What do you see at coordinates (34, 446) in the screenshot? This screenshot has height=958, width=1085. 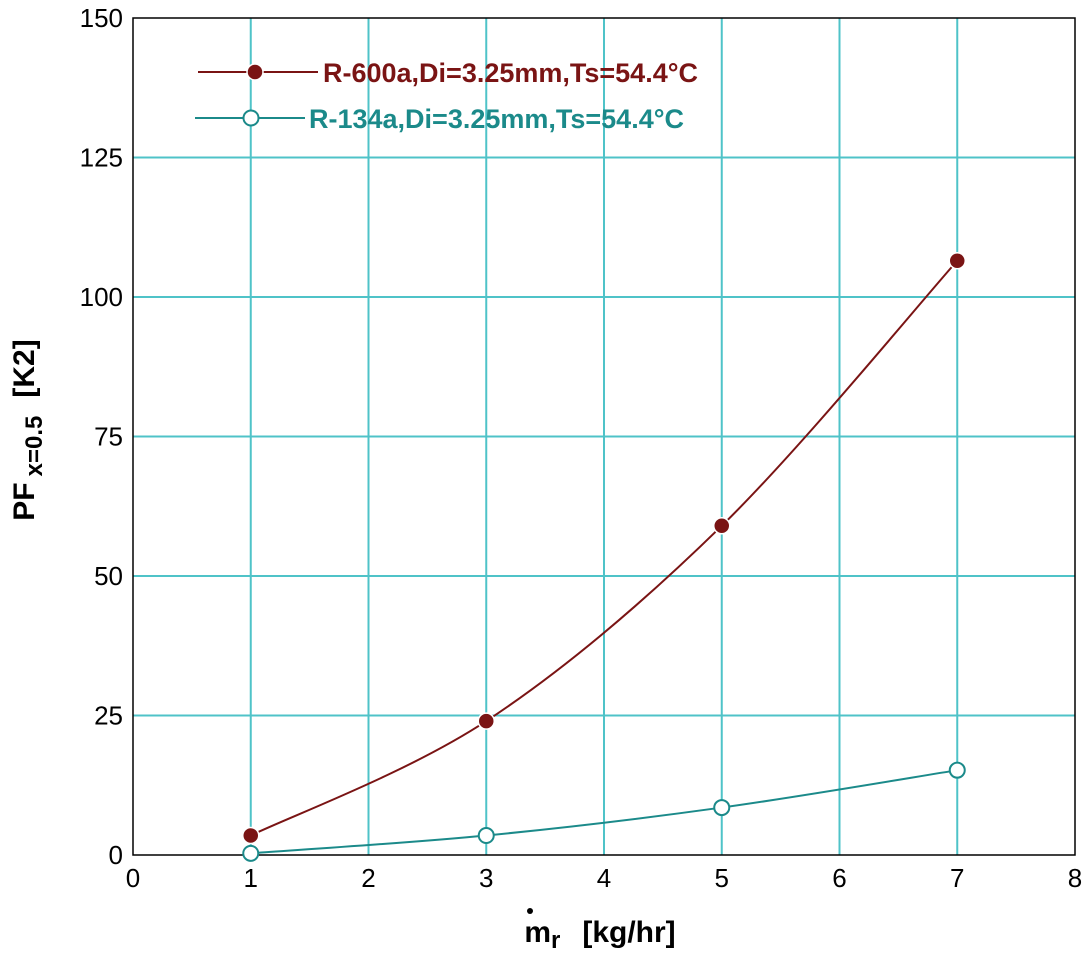 I see `y-axis-label-sub: x=0.5` at bounding box center [34, 446].